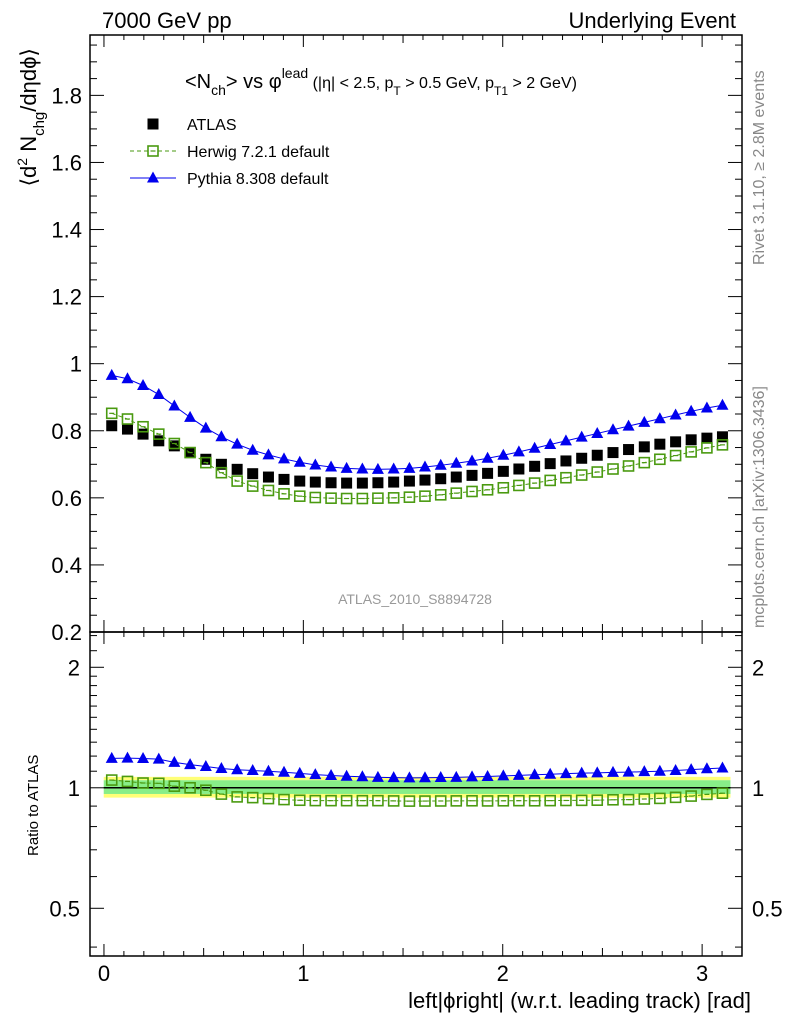  Describe the element at coordinates (74, 667) in the screenshot. I see `ratio-y-tick-label: 2` at that location.